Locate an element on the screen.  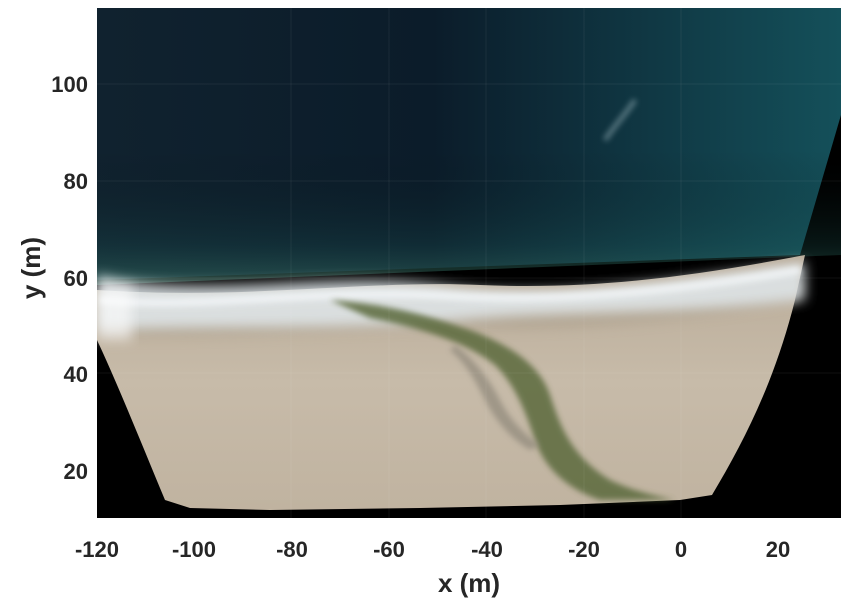
y-axis-label: y (m) is located at coordinates (31, 268).